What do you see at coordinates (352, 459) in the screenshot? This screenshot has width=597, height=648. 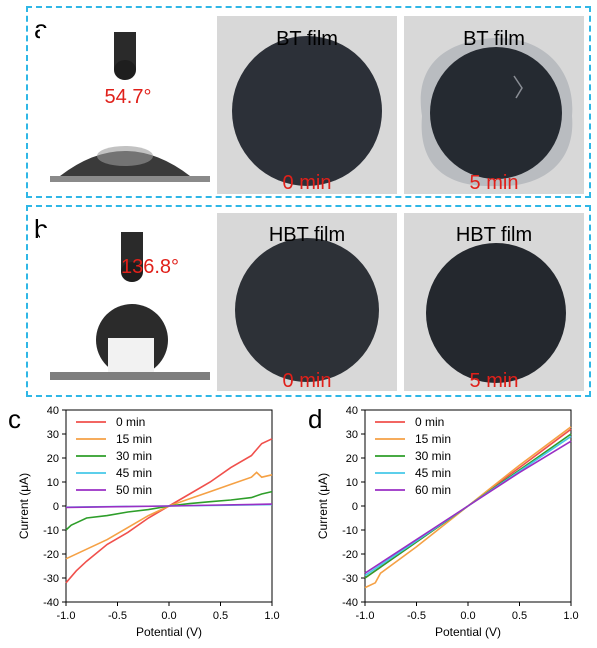 I see `chart-d-ytick-label: 20` at bounding box center [352, 459].